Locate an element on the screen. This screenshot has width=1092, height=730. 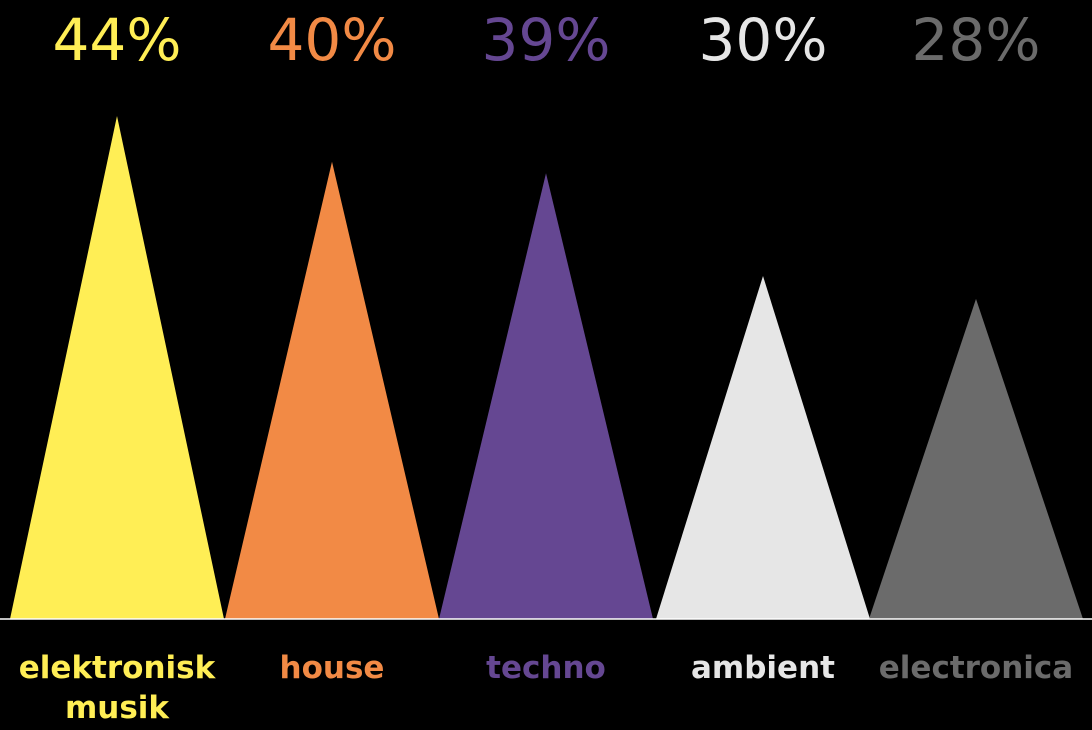
category-label: ambient is located at coordinates (763, 668).